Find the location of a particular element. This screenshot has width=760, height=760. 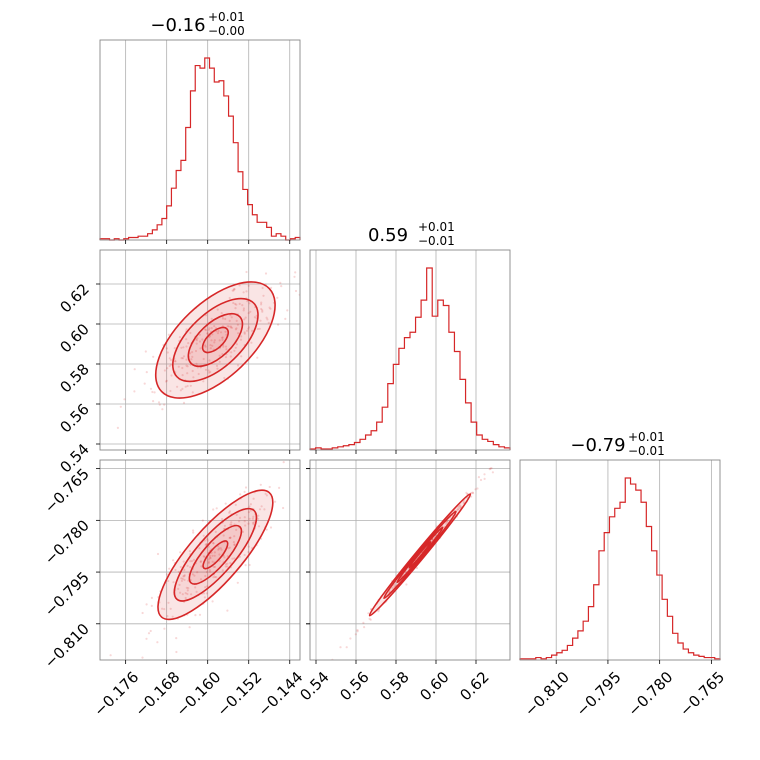

x-tick-label: −0.168 is located at coordinates (157, 694).